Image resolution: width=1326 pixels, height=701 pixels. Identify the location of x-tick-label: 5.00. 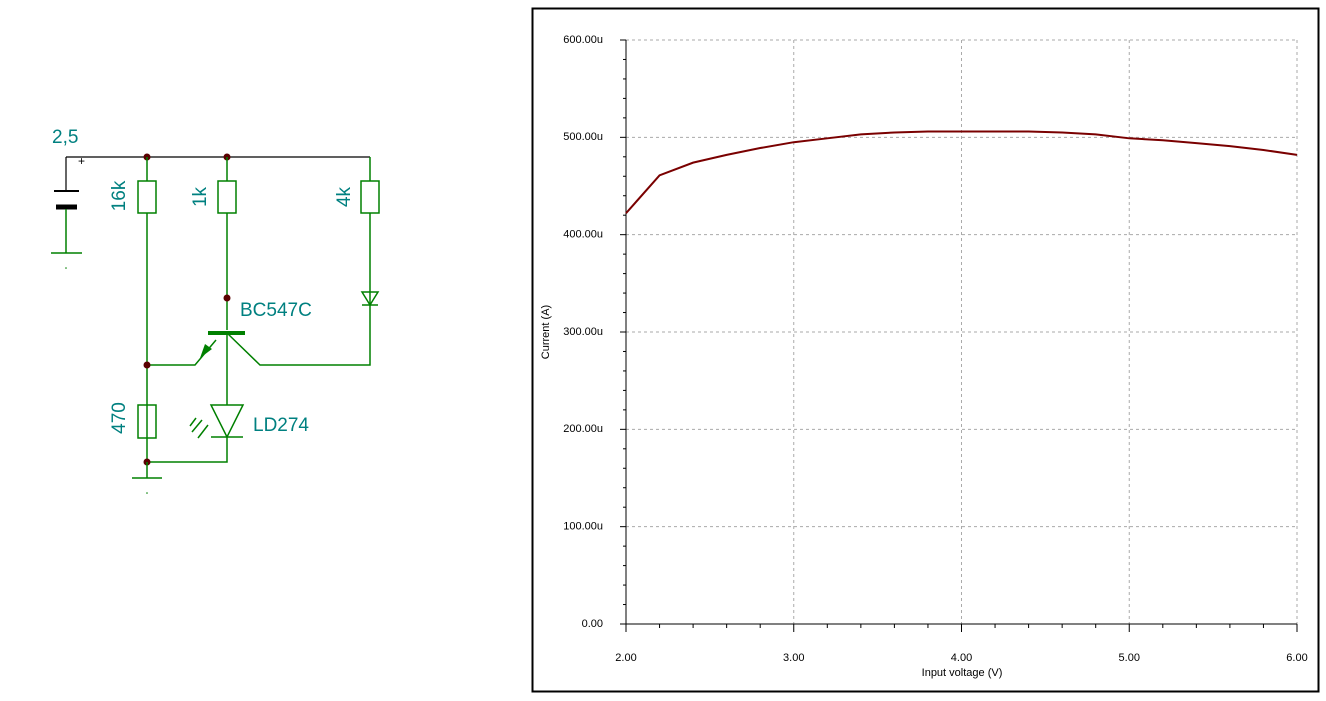
(1129, 658).